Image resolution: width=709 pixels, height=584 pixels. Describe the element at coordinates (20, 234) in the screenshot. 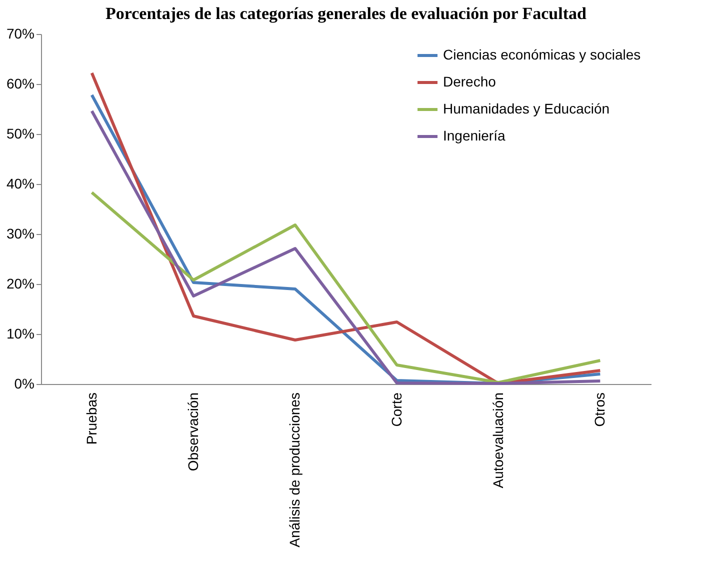

I see `y-tick-label: 30%` at that location.